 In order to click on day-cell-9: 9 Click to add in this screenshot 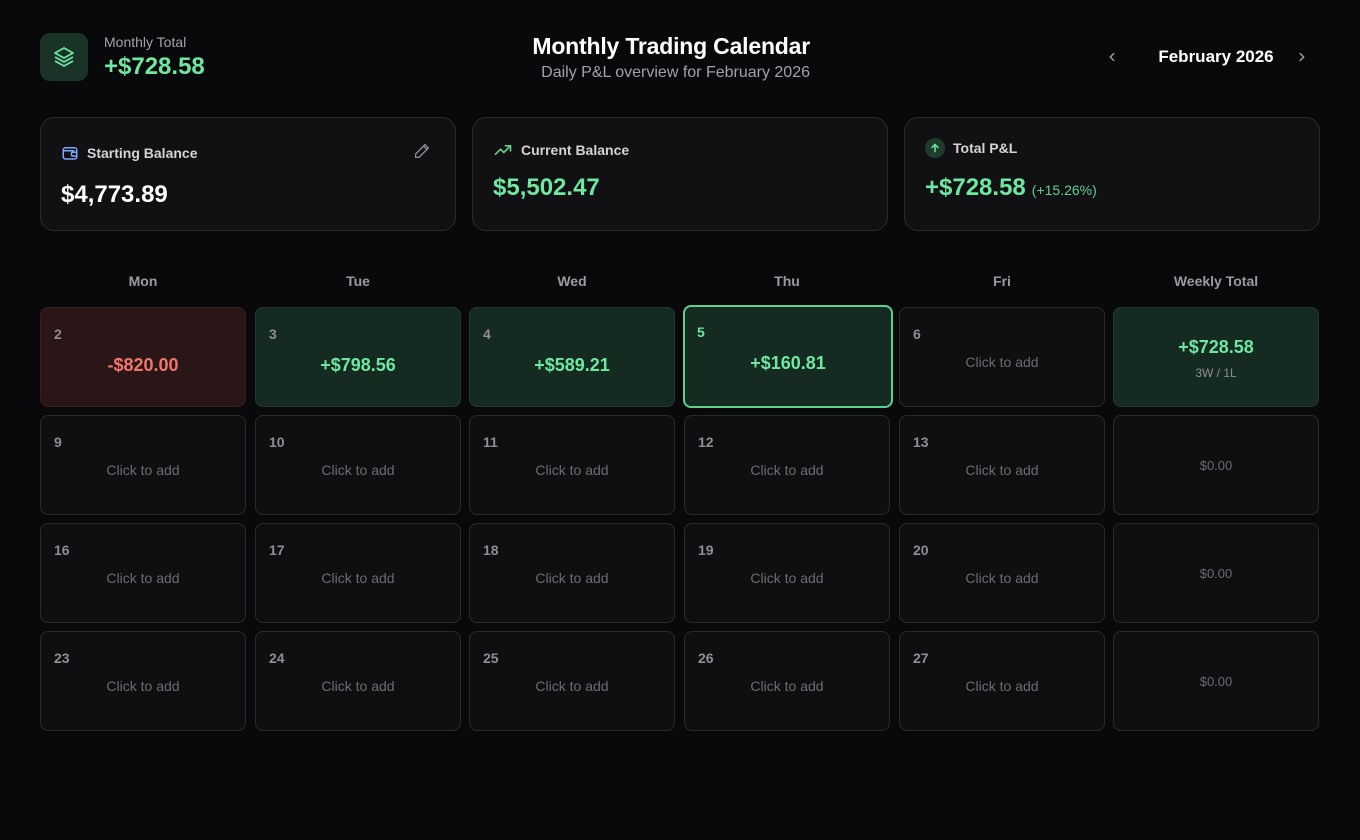, I will do `click(143, 465)`.